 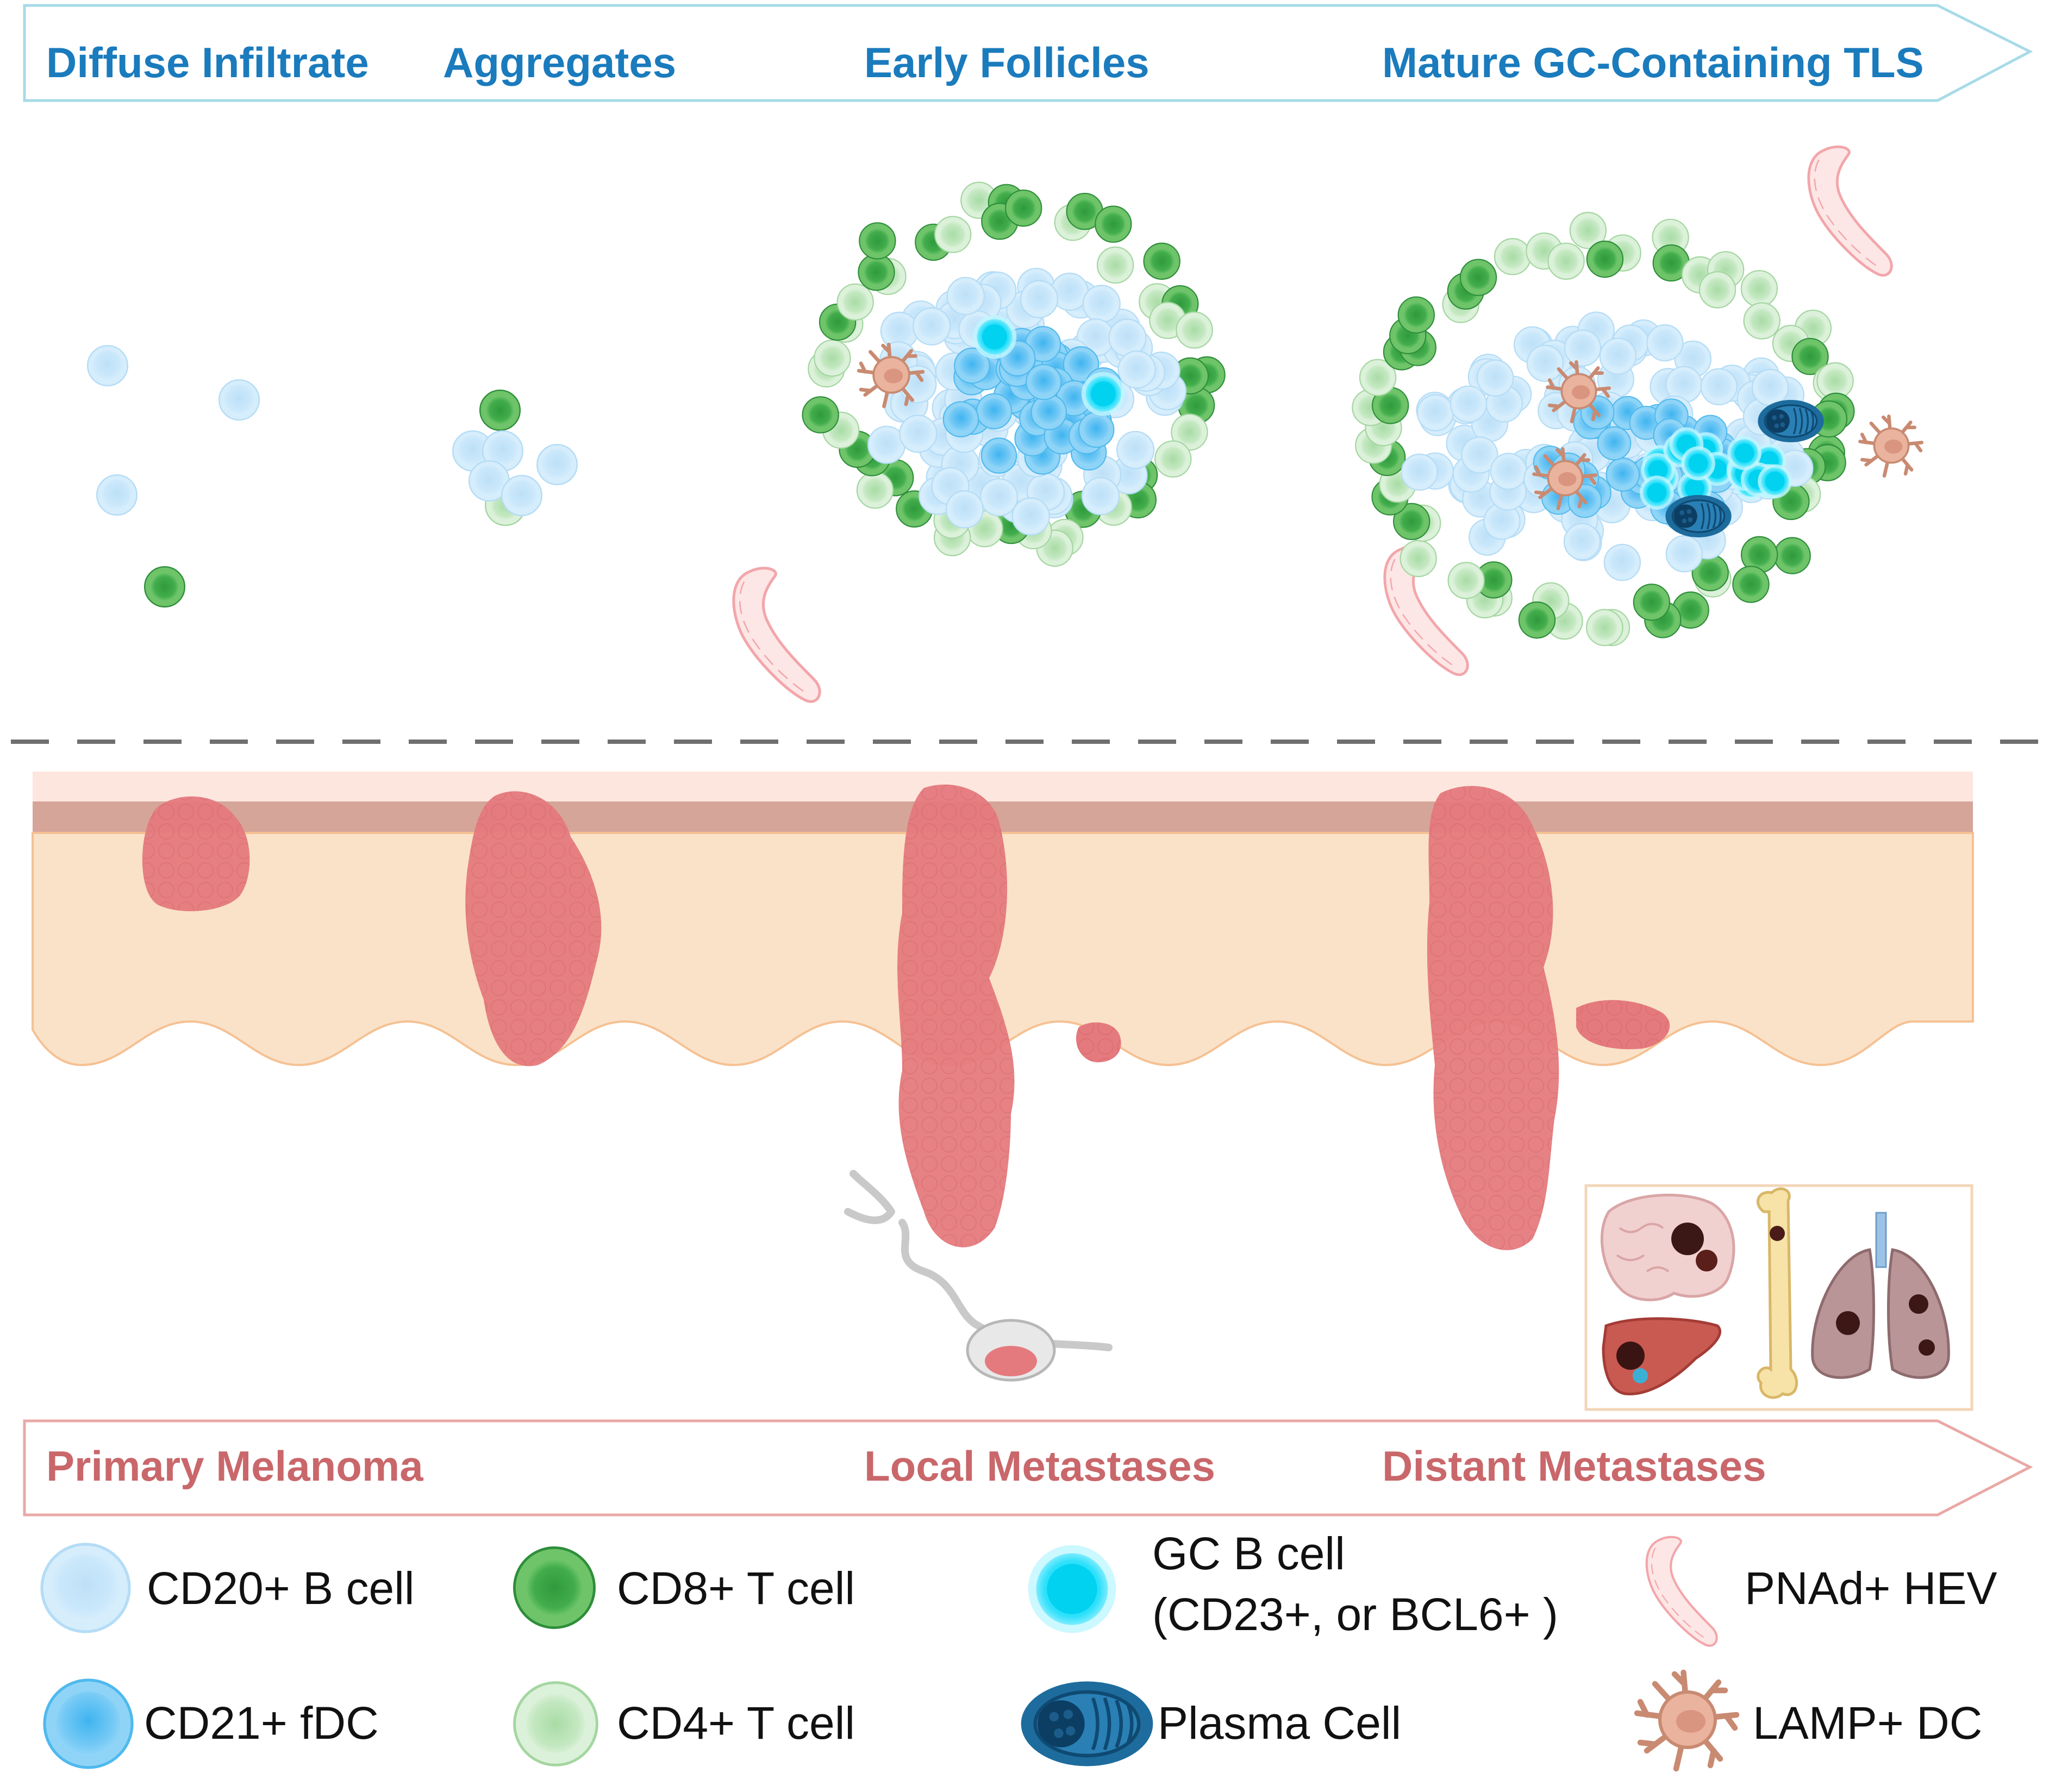 I want to click on distant-organs-inset, so click(x=1778, y=1297).